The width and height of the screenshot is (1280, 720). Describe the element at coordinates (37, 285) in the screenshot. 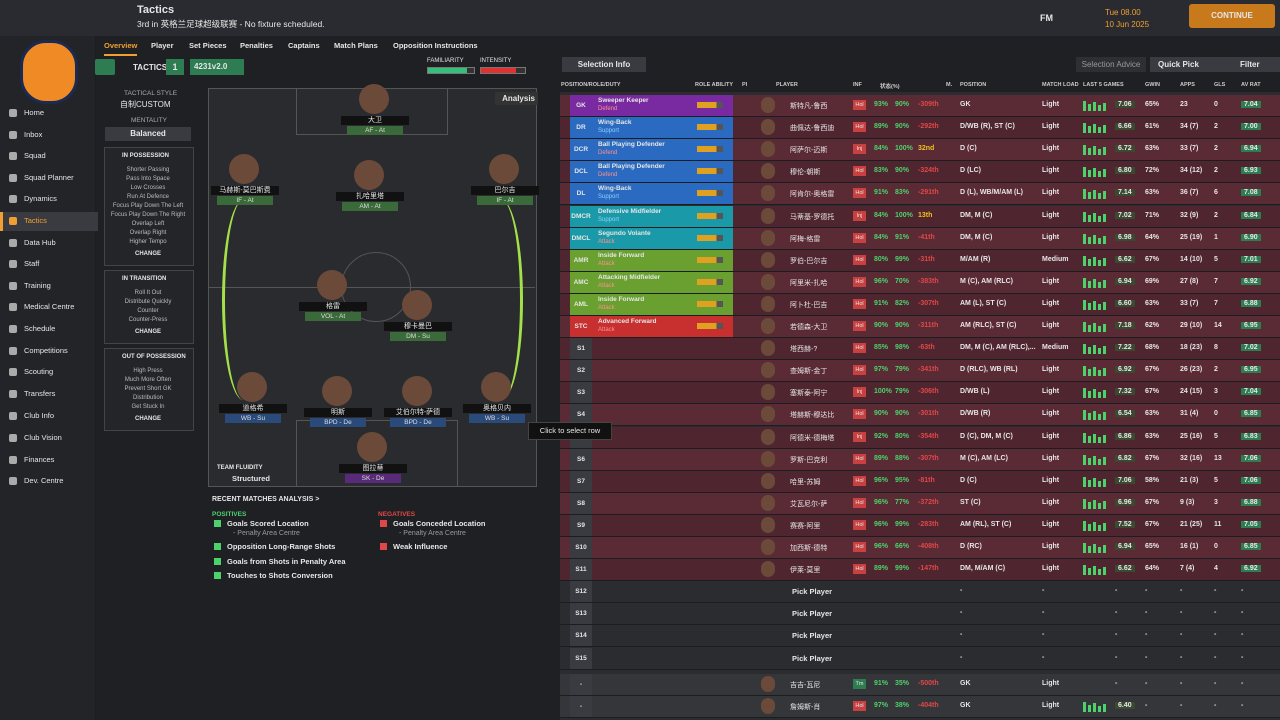

I see `nav-item: Training` at that location.